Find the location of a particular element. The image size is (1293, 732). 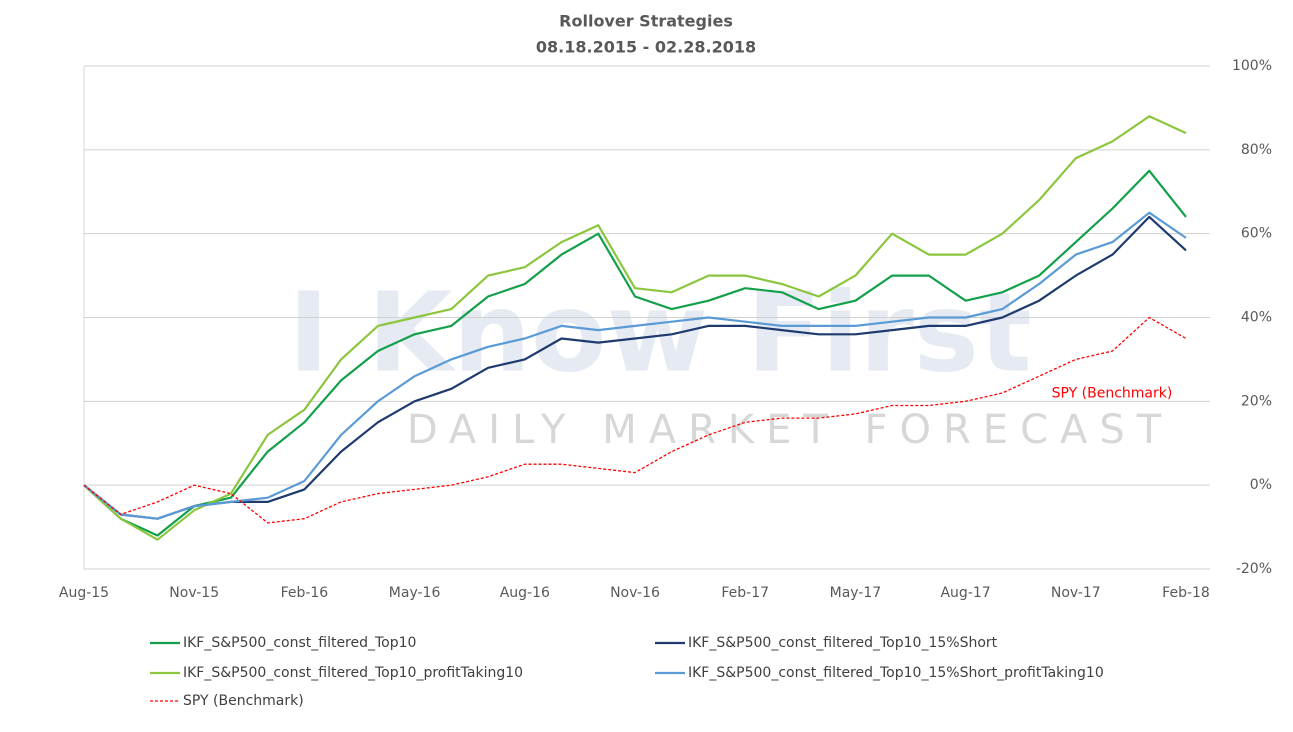

x-tick-label: Feb-18 is located at coordinates (1186, 593).